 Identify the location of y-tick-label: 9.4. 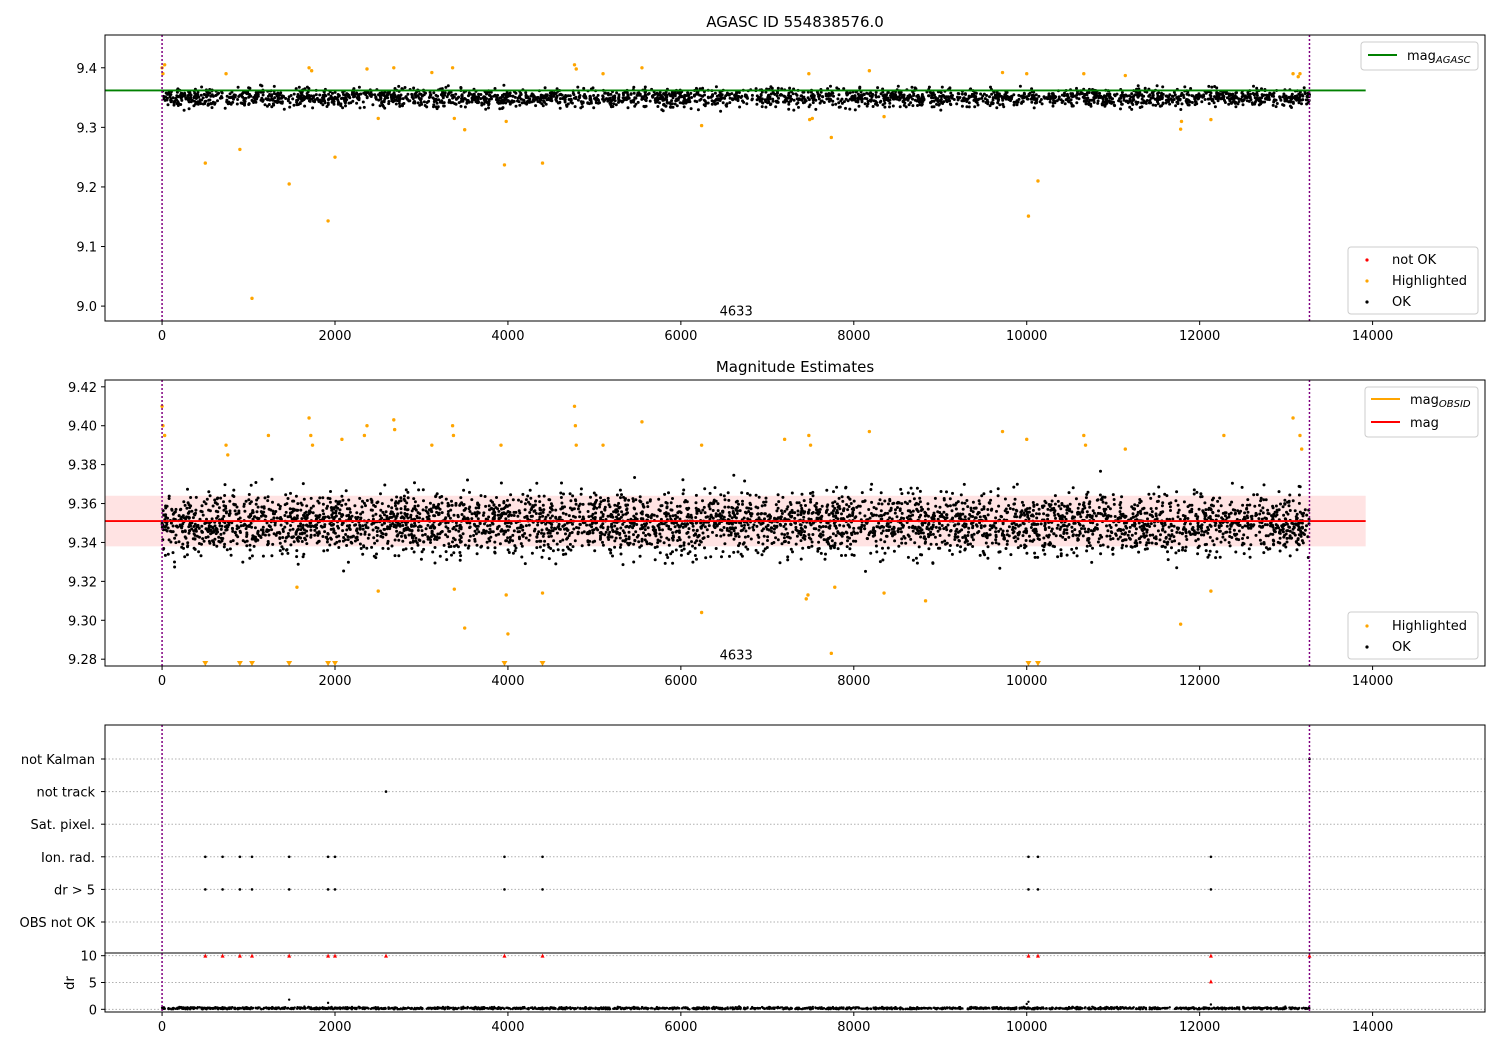
(86, 69).